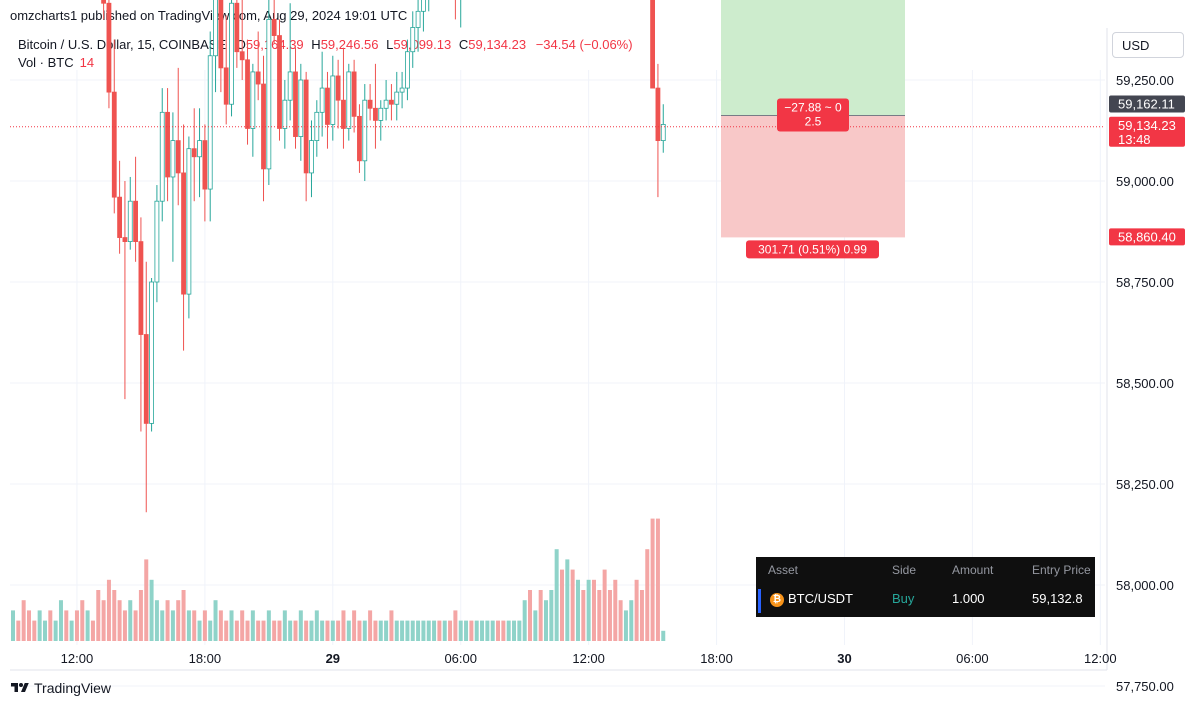 The width and height of the screenshot is (1200, 707). I want to click on position-row: ₿ BTC/USDT Buy 1.000 59,132.8, so click(925, 601).